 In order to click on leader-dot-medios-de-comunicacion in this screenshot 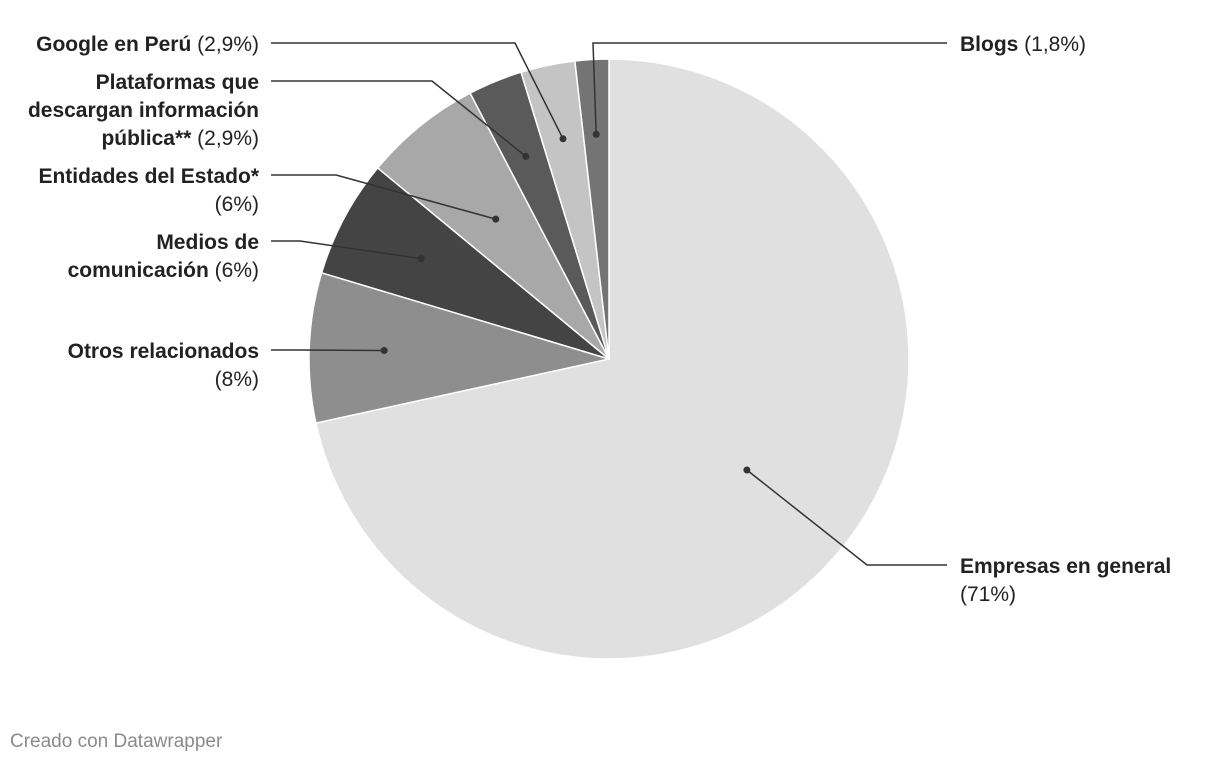, I will do `click(421, 259)`.